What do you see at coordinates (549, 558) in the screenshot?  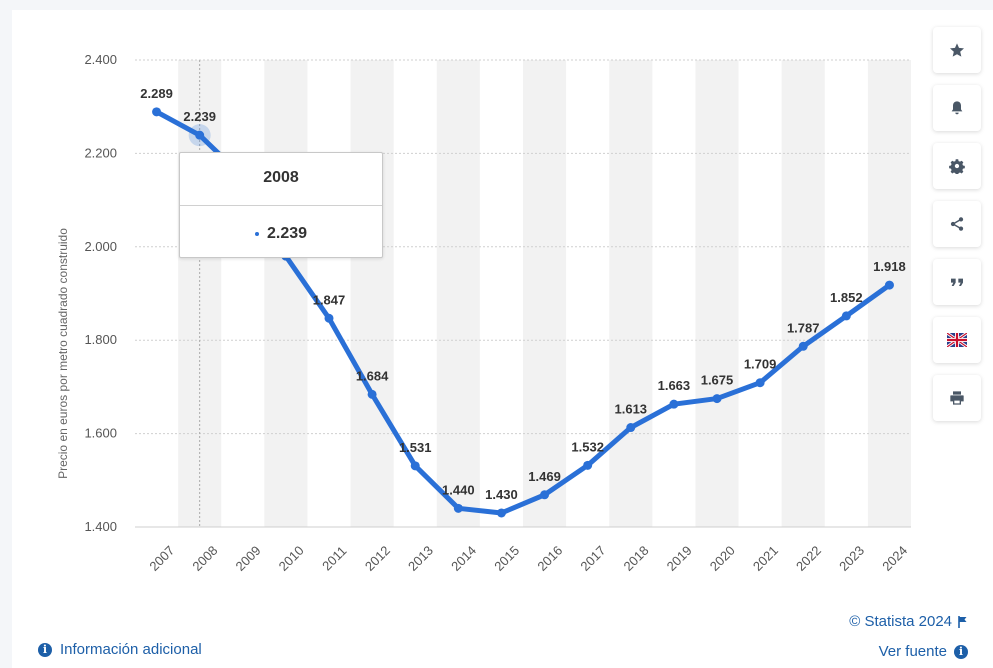 I see `x-tick-label: 2016` at bounding box center [549, 558].